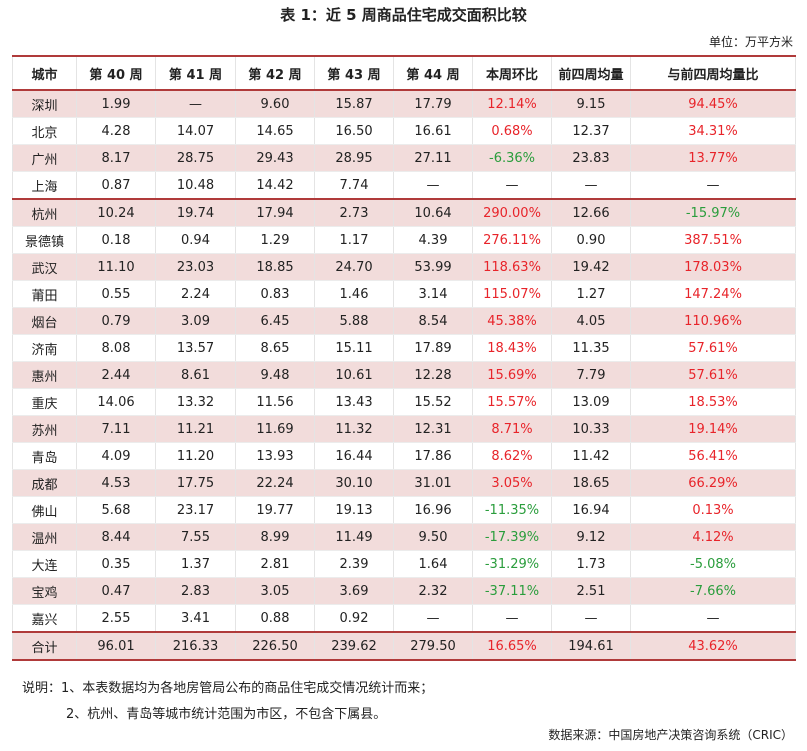  Describe the element at coordinates (591, 294) in the screenshot. I see `value-cell: 1.27` at that location.